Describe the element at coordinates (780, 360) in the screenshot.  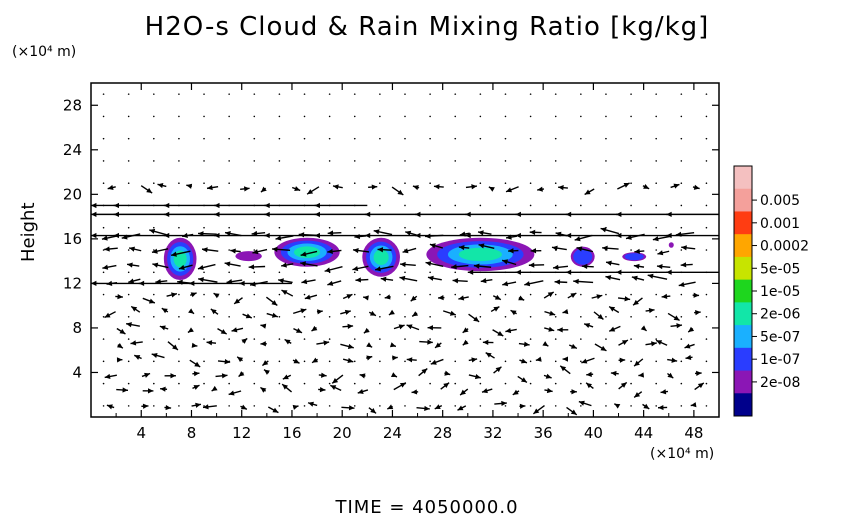
I see `colorbar-label: 1e-07` at that location.